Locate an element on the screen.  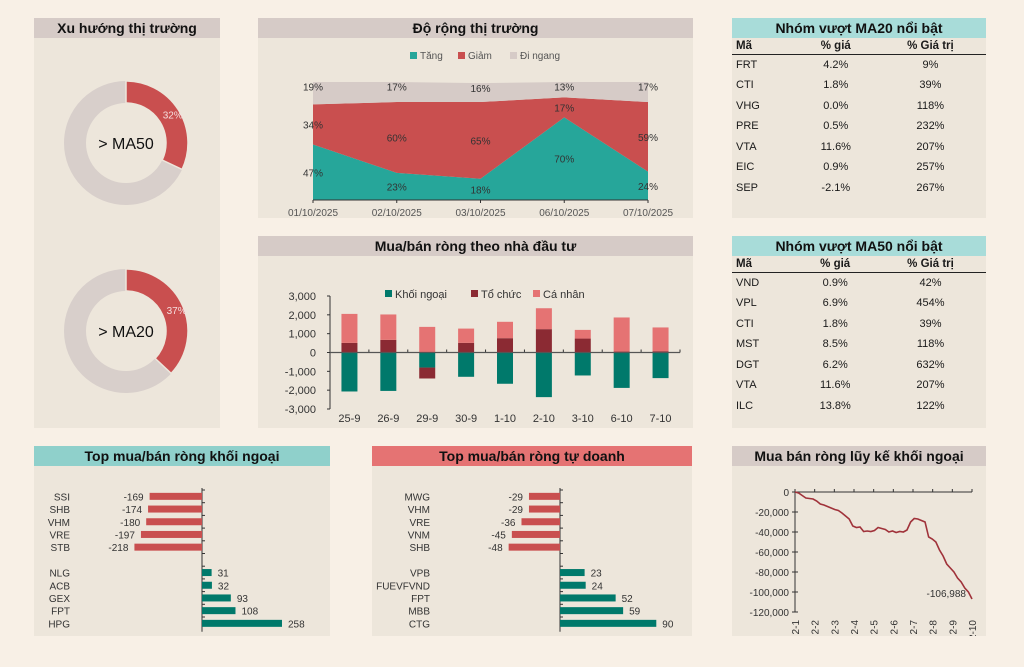
value-pct-cell: 122% is located at coordinates (930, 405).